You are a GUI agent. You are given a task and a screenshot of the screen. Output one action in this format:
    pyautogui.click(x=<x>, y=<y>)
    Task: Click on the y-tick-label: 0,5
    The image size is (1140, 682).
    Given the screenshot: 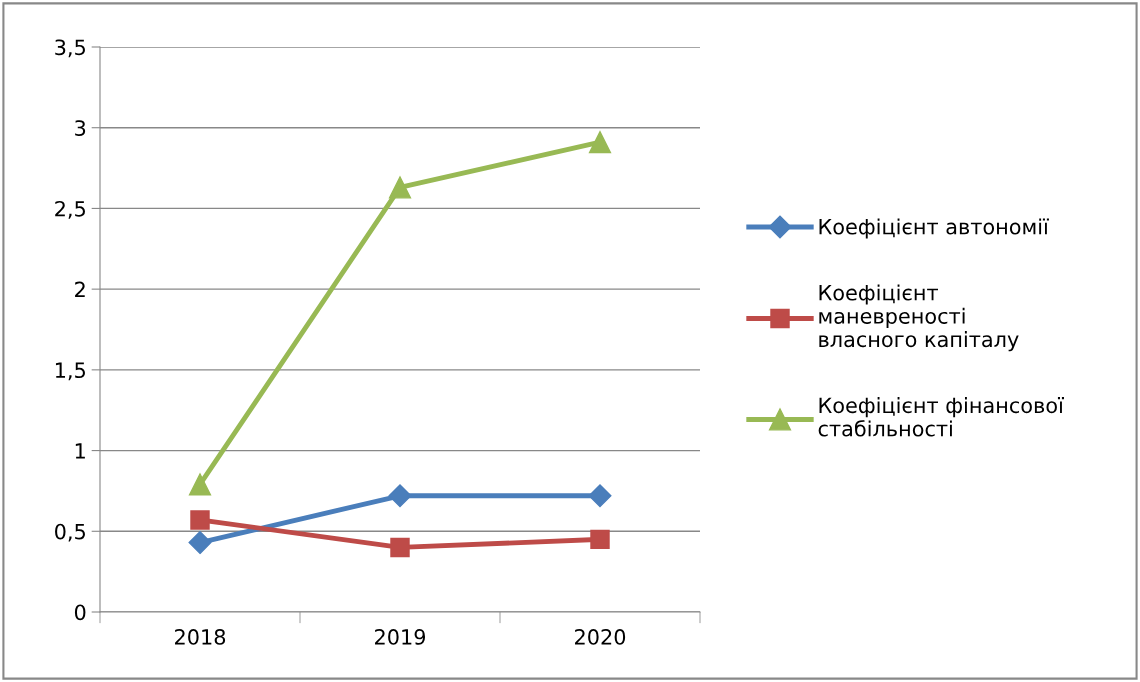 What is the action you would take?
    pyautogui.click(x=70, y=532)
    